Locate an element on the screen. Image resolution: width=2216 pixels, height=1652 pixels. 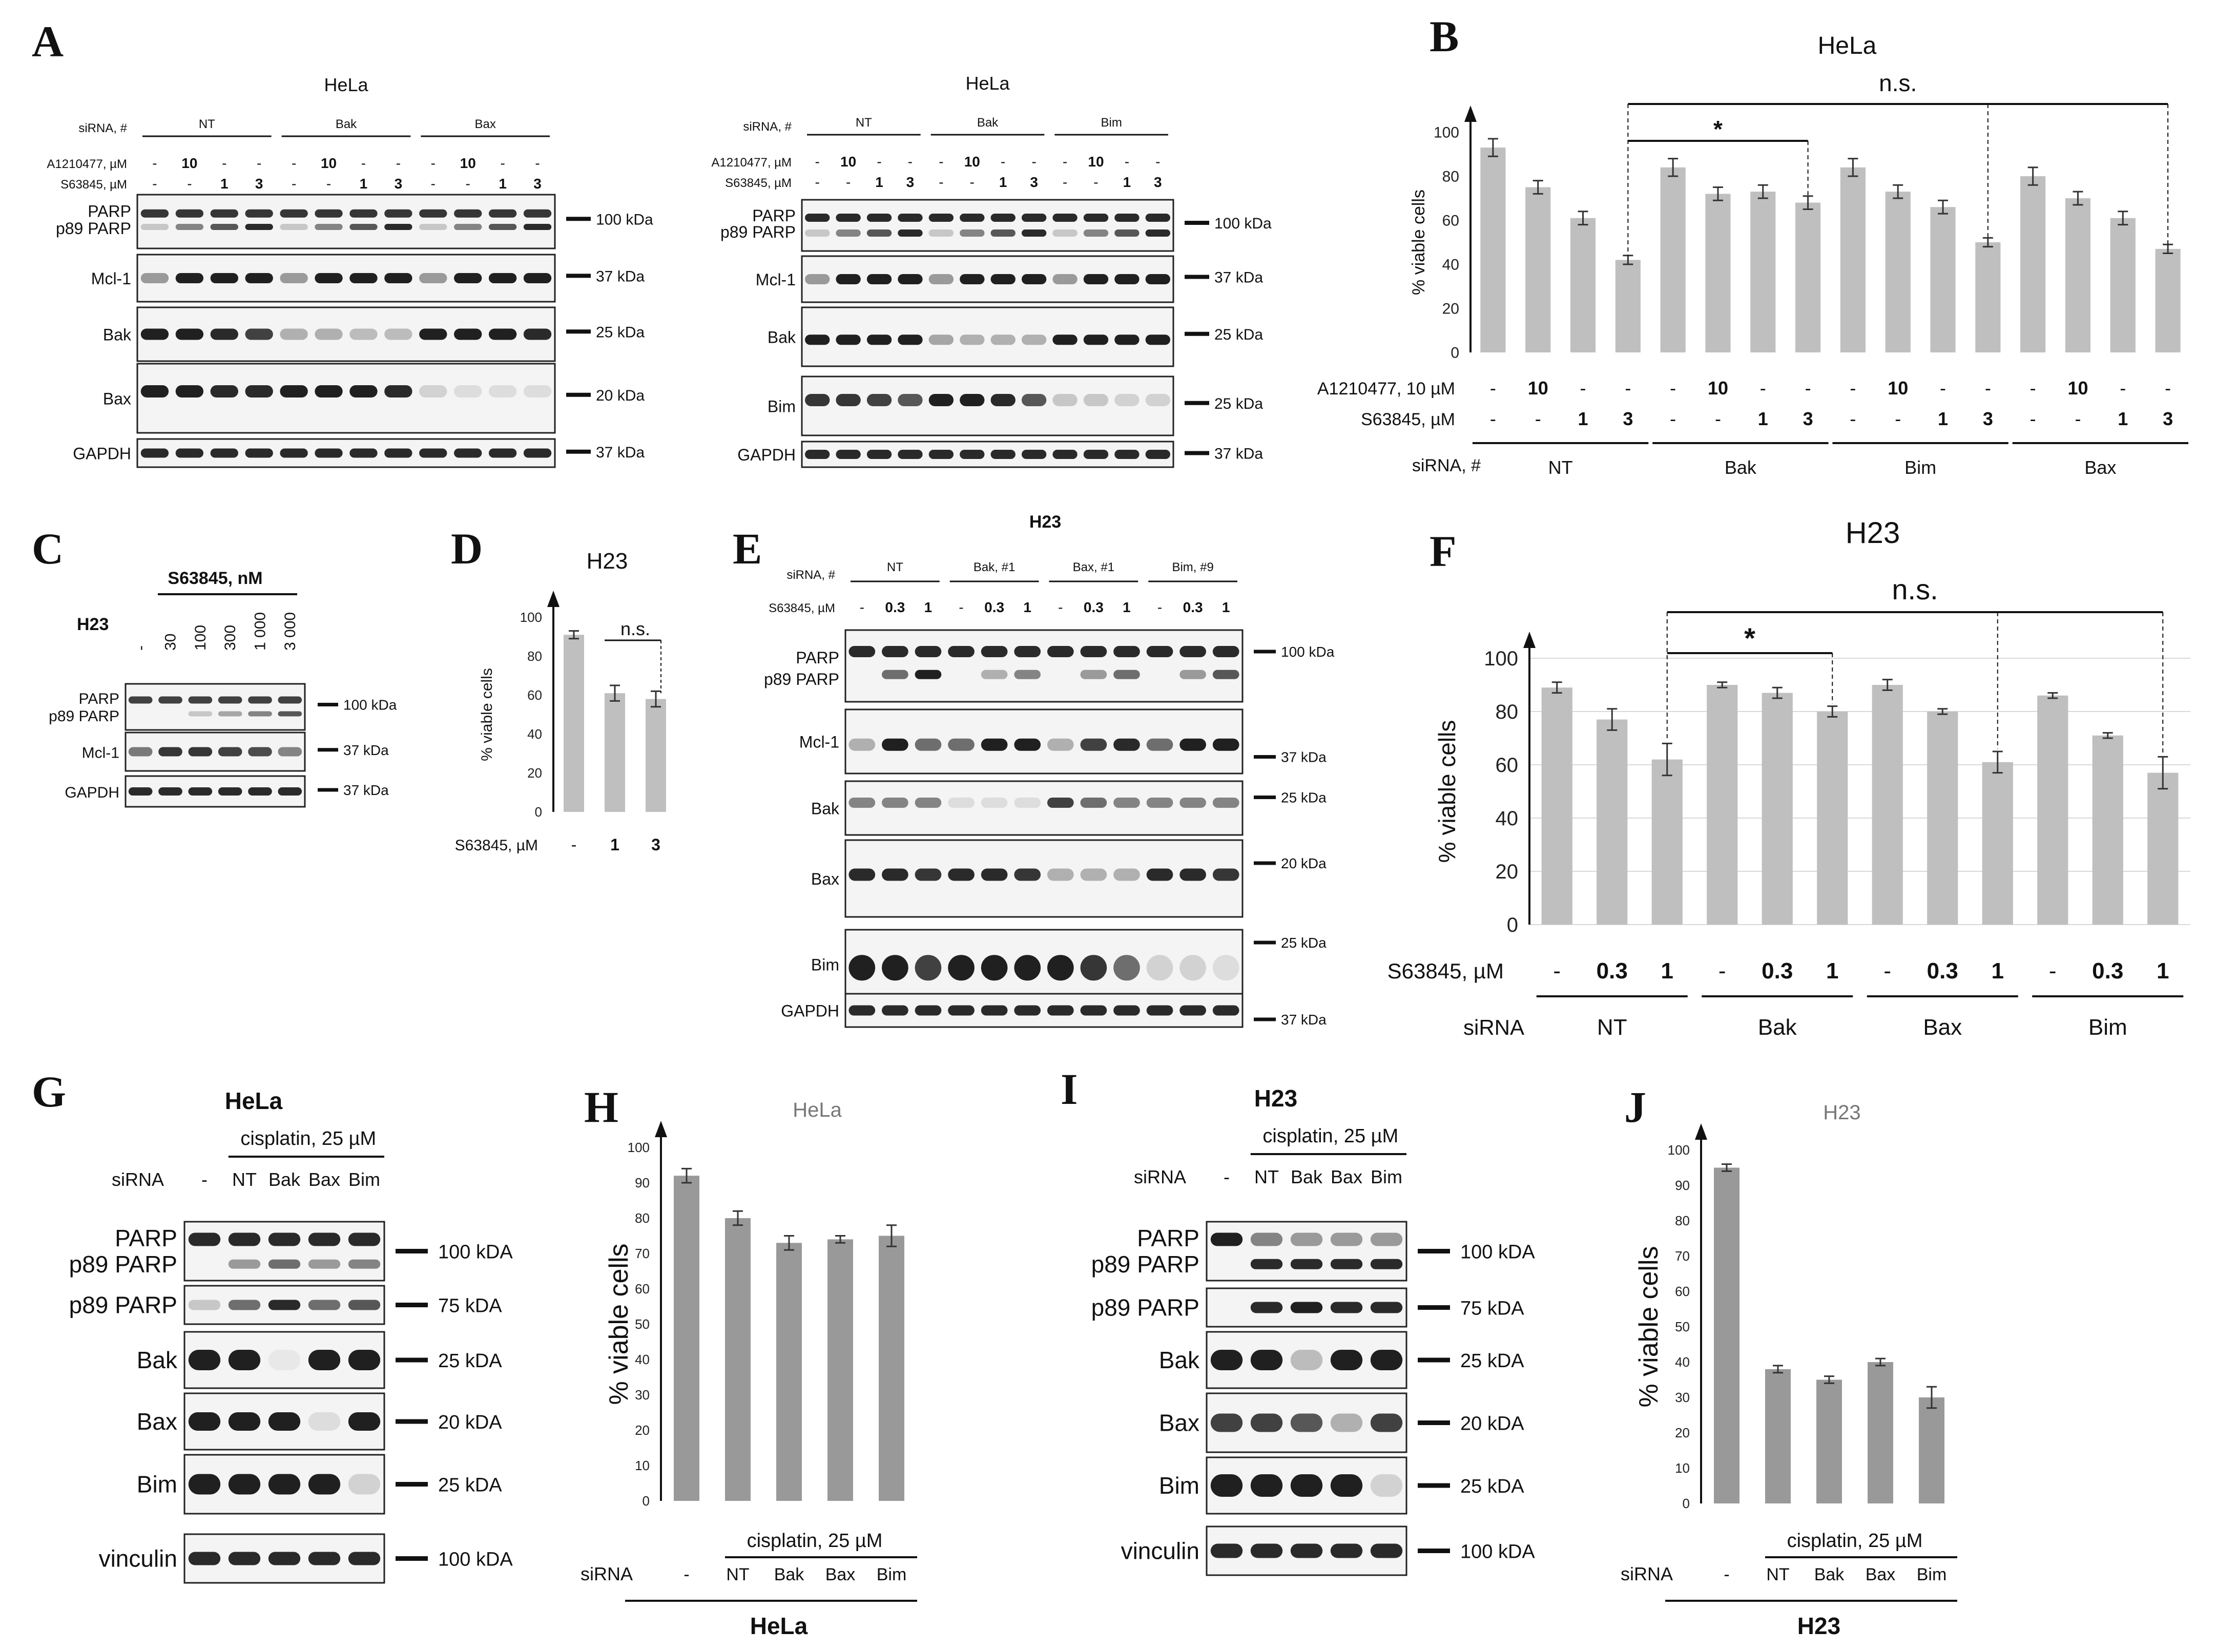
chart-B: 0 20 40 60 80 100 % viable cells HeLa is located at coordinates (1795, 197).